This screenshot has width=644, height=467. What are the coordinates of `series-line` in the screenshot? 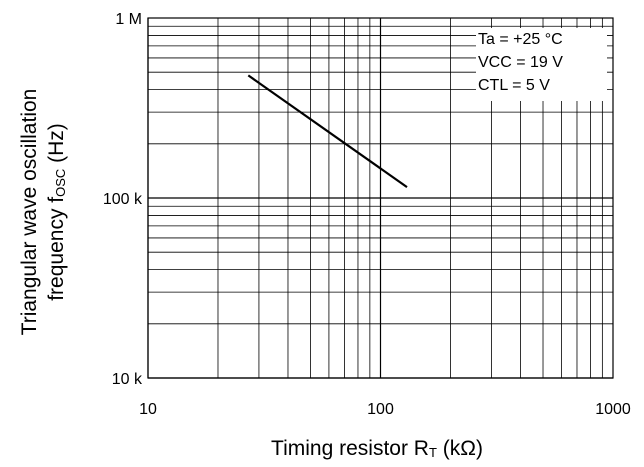 It's located at (327, 131).